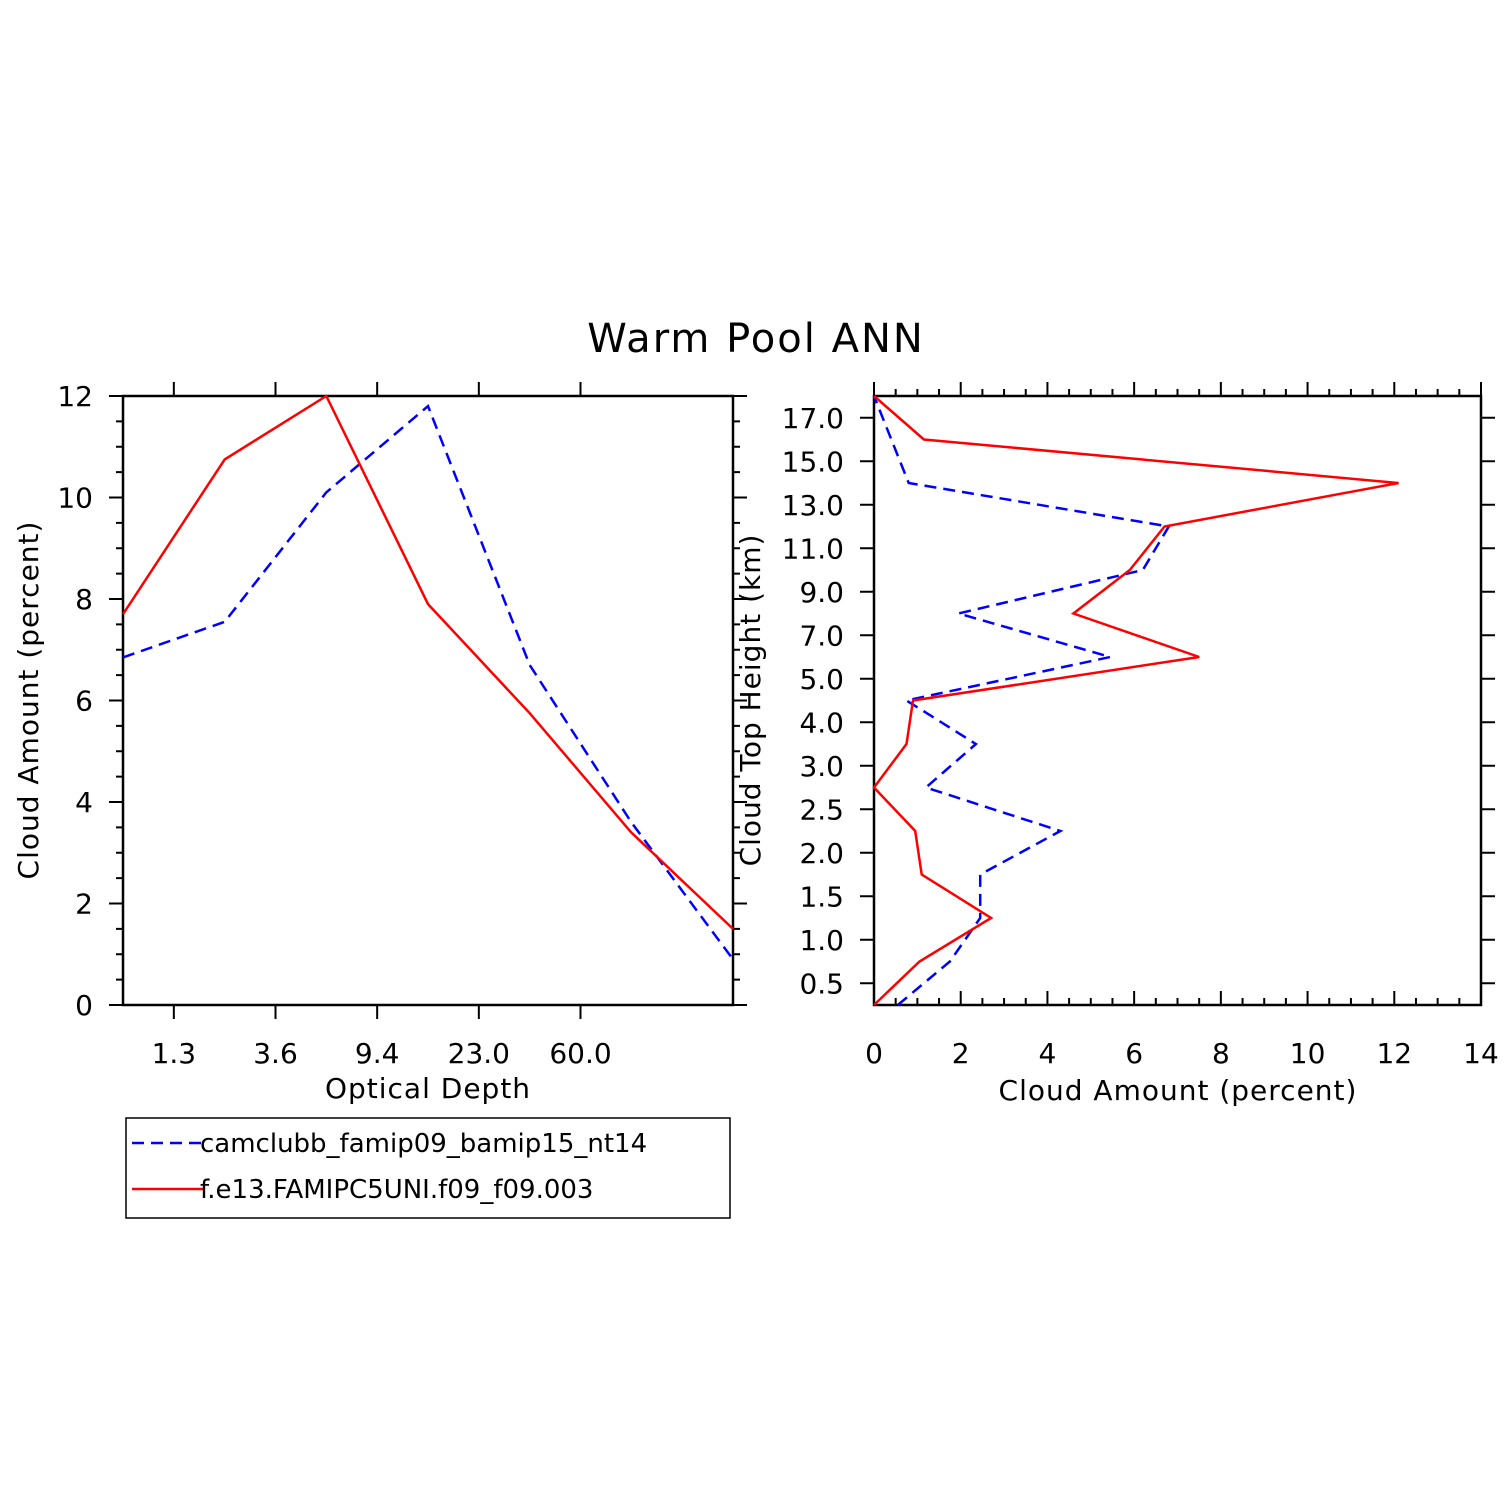 Image resolution: width=1510 pixels, height=1510 pixels. I want to click on left-x-tick-label: 9.4, so click(377, 1053).